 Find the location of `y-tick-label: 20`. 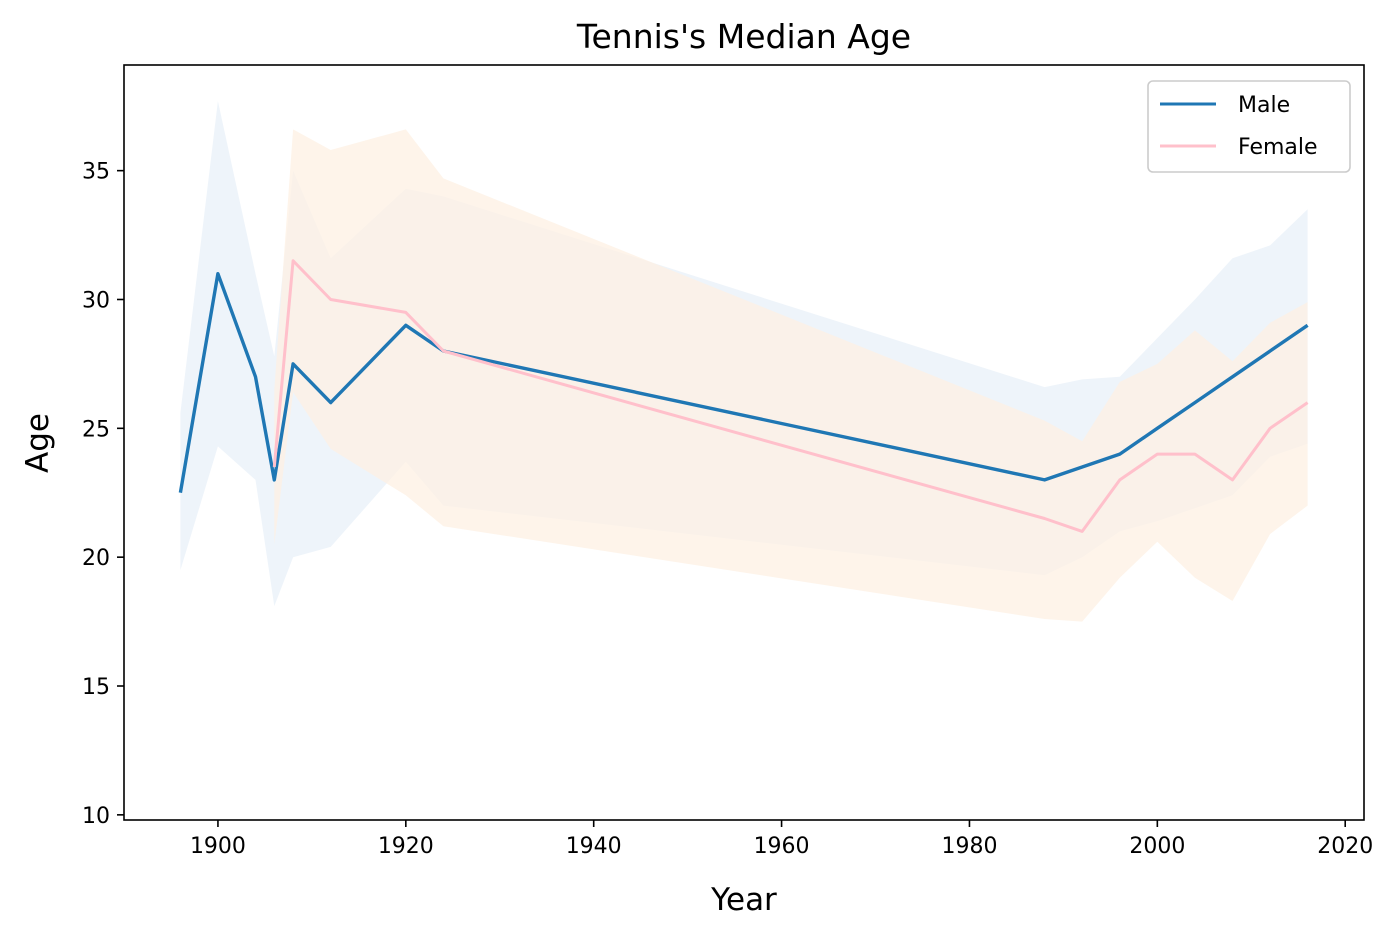

y-tick-label: 20 is located at coordinates (96, 558).